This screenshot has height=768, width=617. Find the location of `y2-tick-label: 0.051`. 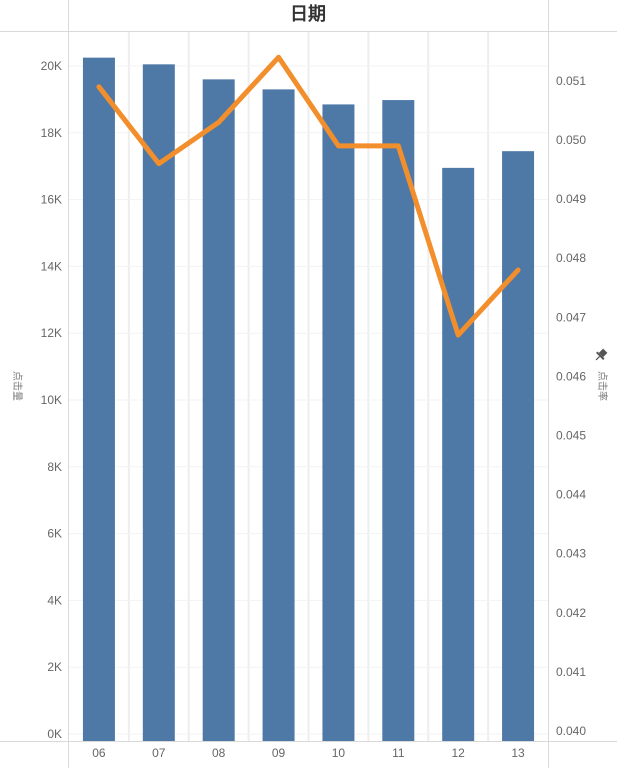

y2-tick-label: 0.051 is located at coordinates (571, 81).